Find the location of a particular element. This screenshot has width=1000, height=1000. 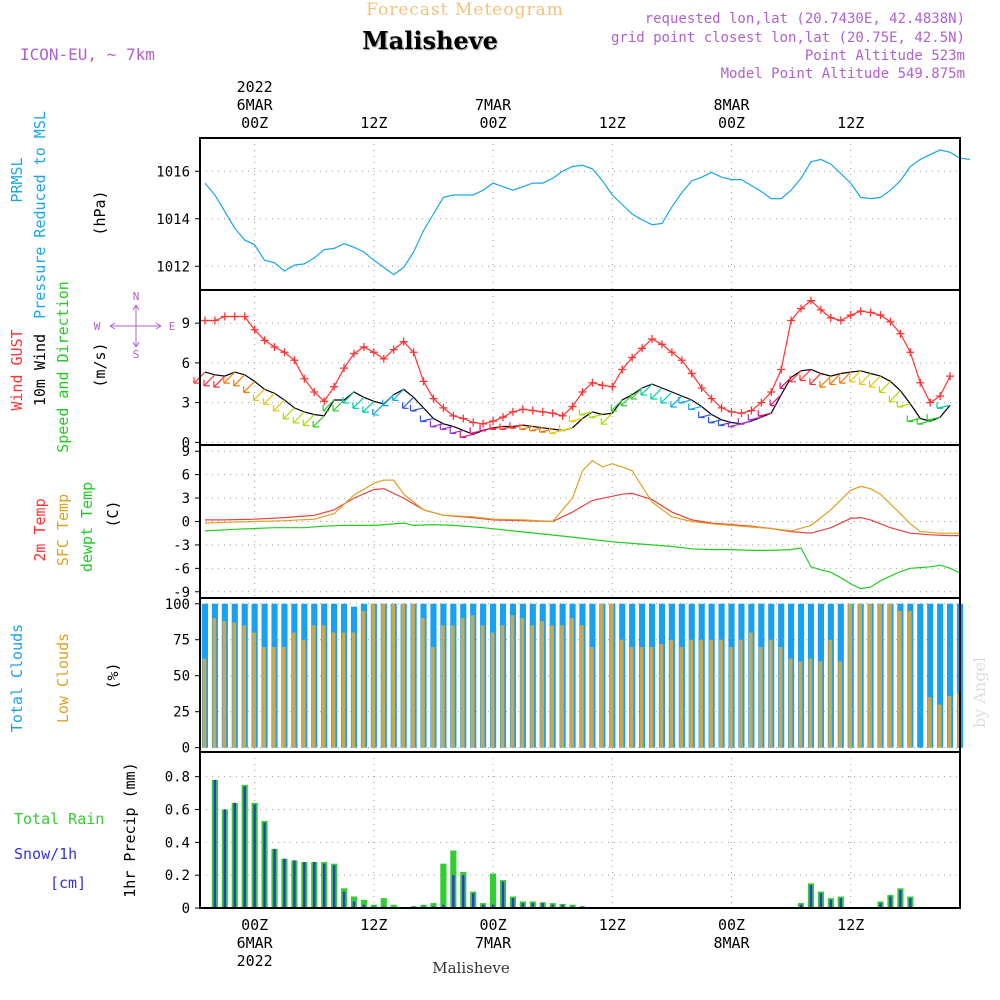

y-tick-label: 50 is located at coordinates (181, 677).